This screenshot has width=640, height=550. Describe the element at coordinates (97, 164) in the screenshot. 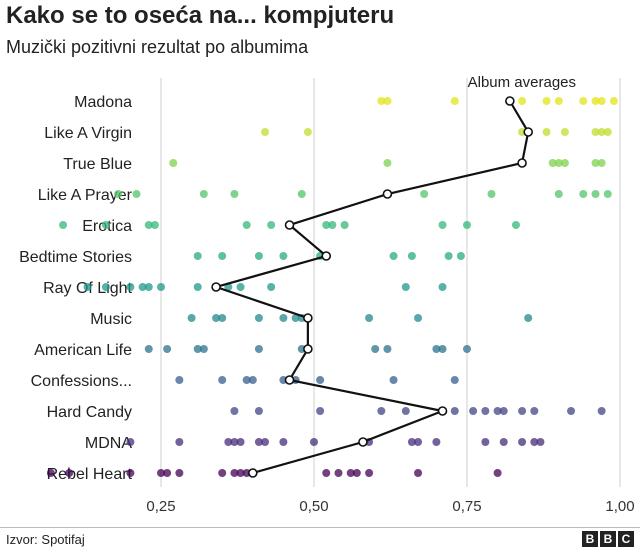

I see `album-label: True Blue` at that location.